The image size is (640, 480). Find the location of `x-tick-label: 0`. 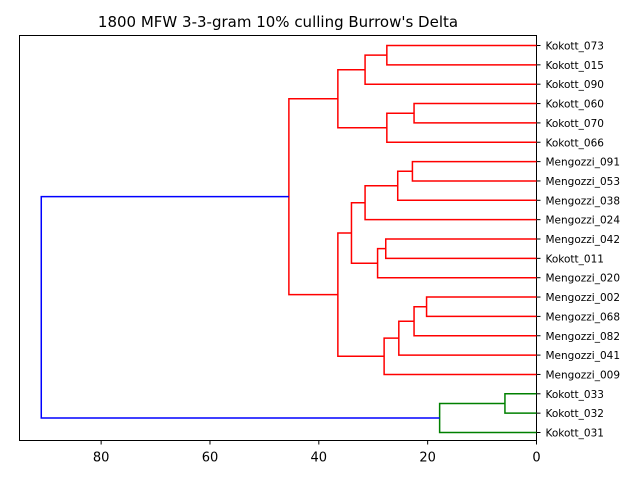

x-tick-label: 0 is located at coordinates (536, 458).